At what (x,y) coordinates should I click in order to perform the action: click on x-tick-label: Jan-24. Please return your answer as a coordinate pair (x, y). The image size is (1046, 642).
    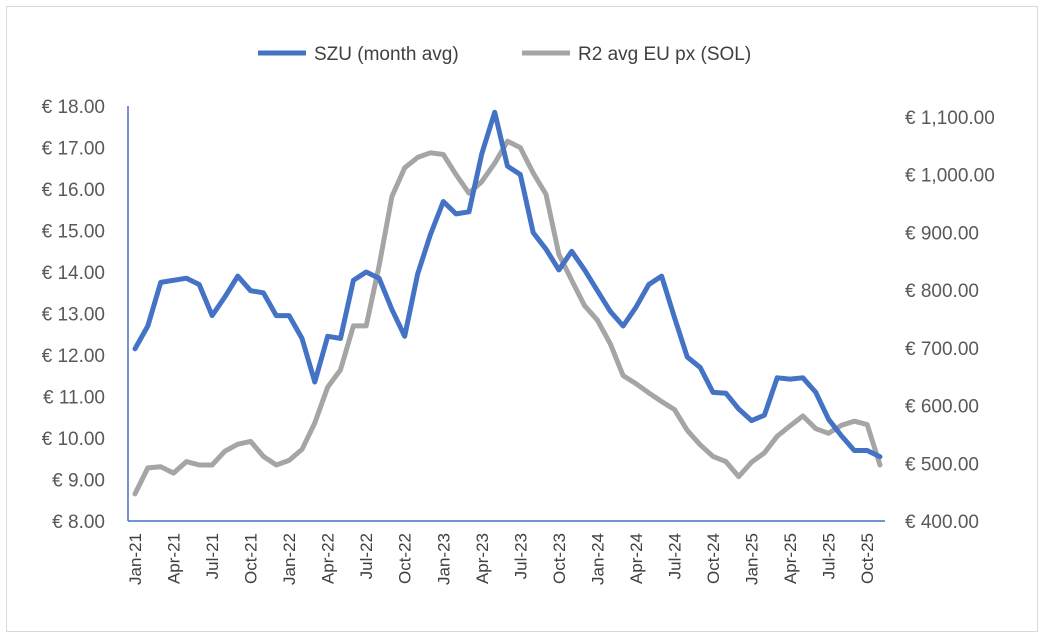
    Looking at the image, I should click on (597, 559).